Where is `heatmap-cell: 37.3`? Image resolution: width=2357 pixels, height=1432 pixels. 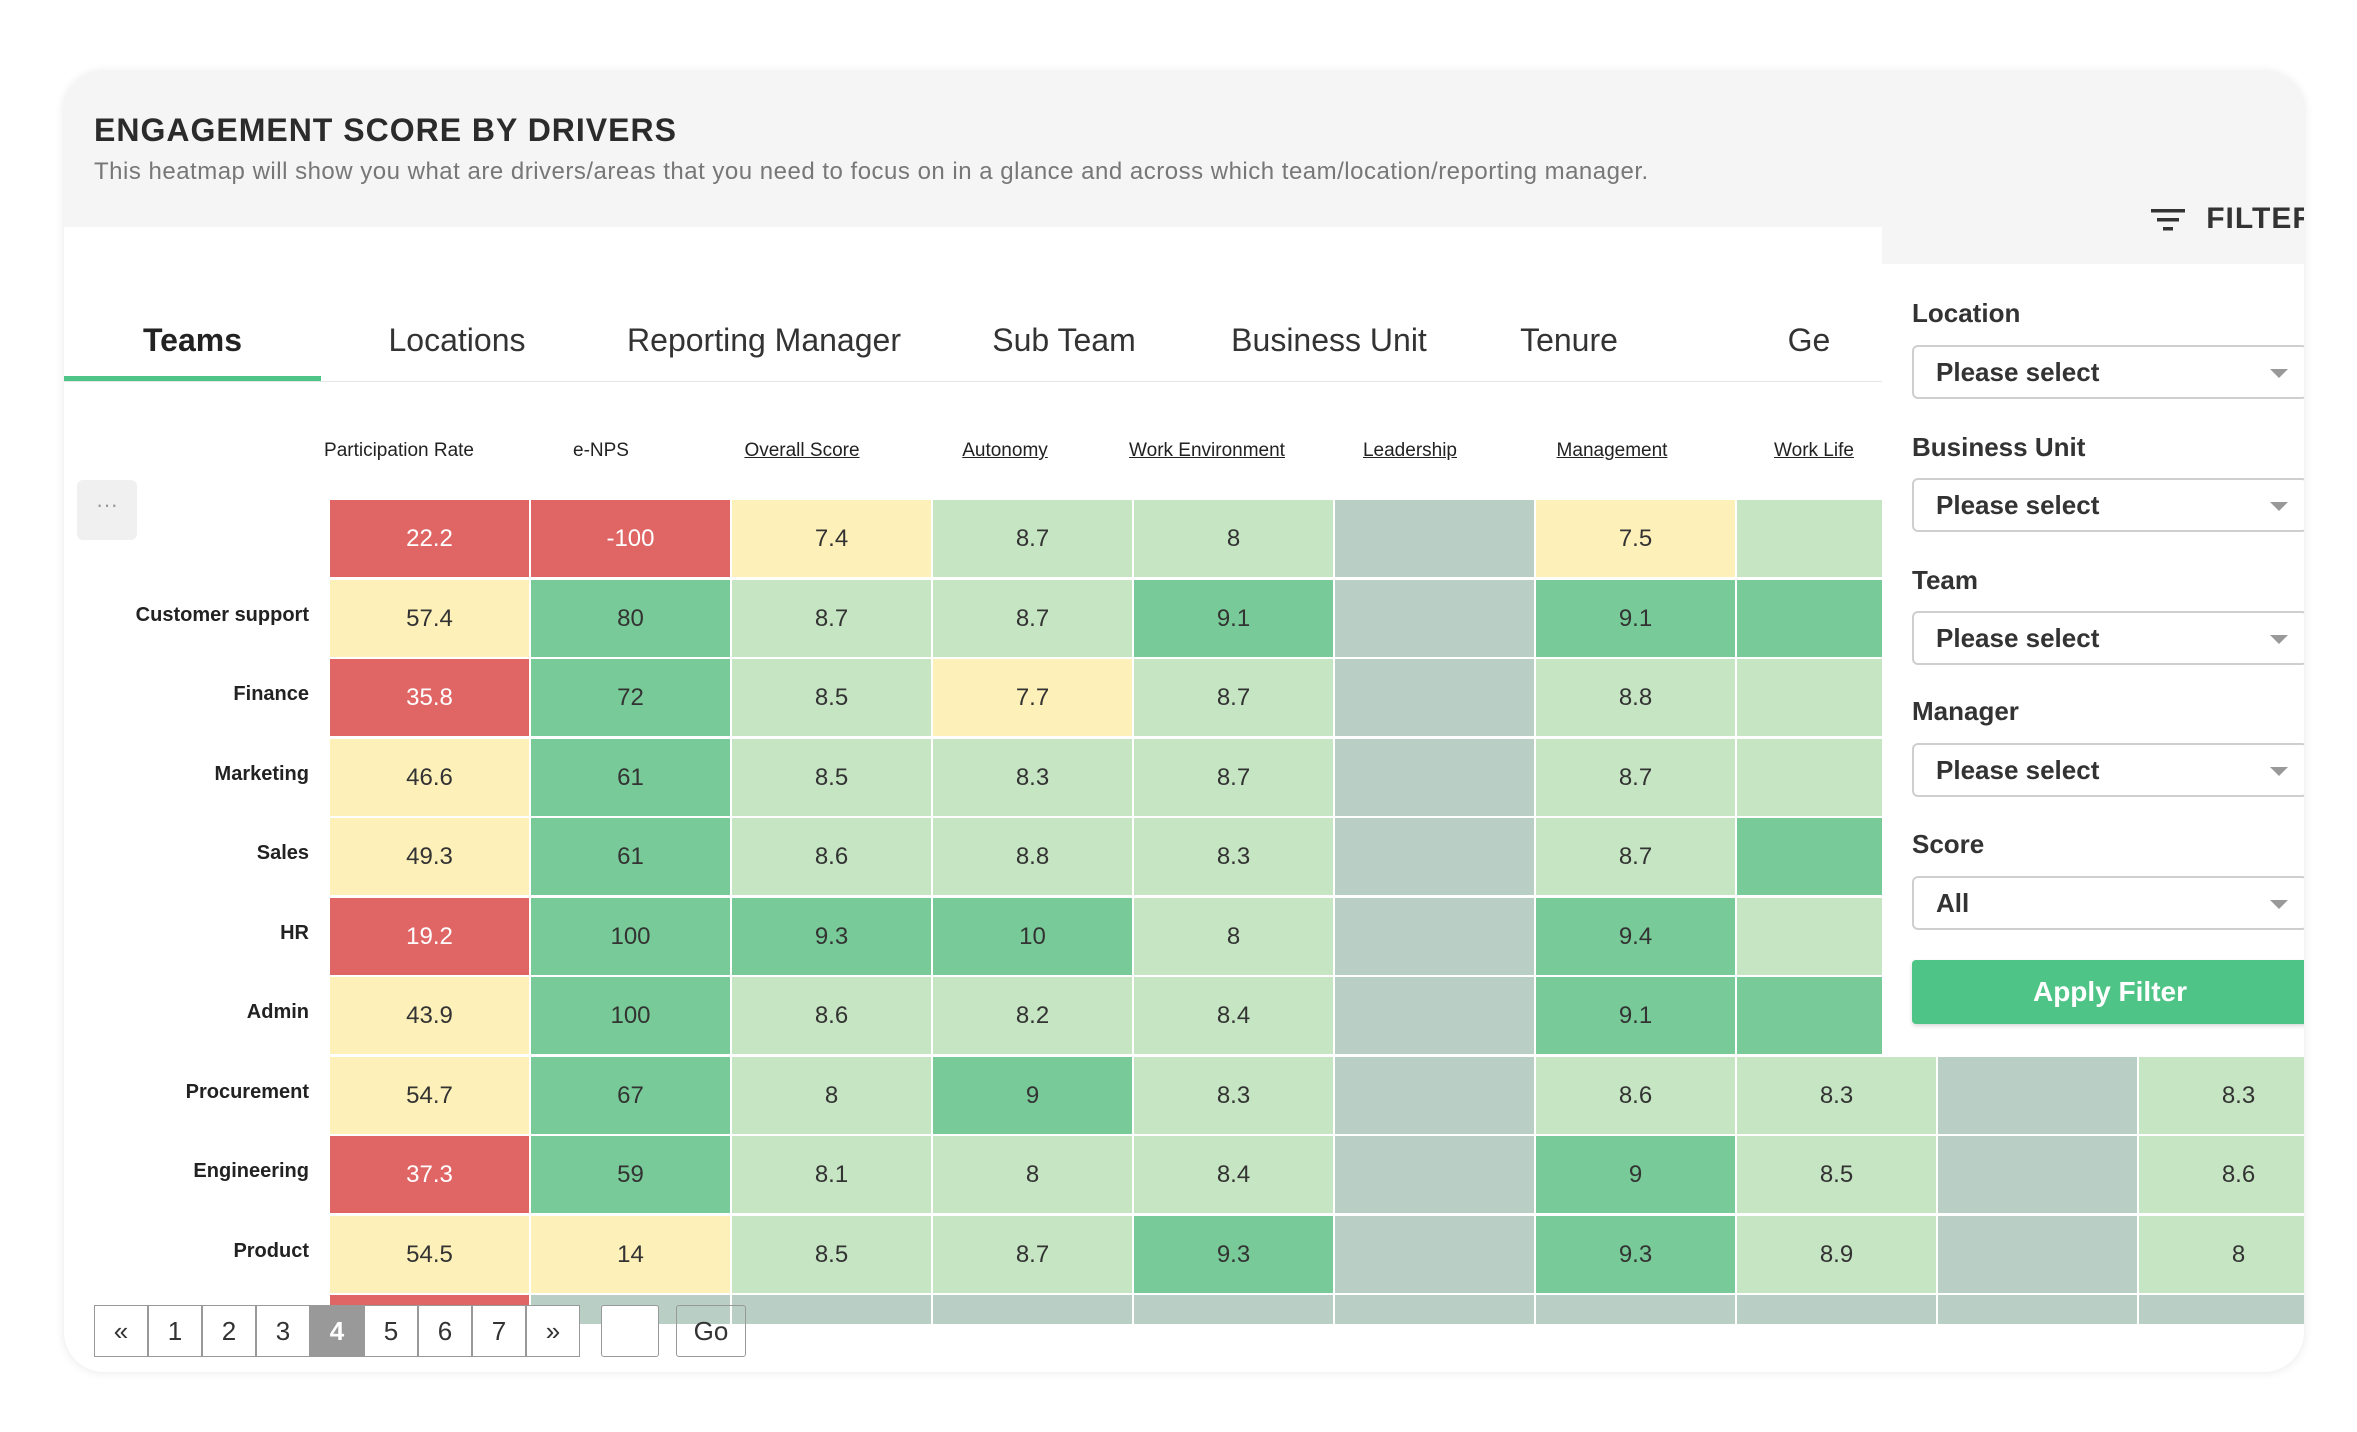
heatmap-cell: 37.3 is located at coordinates (429, 1174).